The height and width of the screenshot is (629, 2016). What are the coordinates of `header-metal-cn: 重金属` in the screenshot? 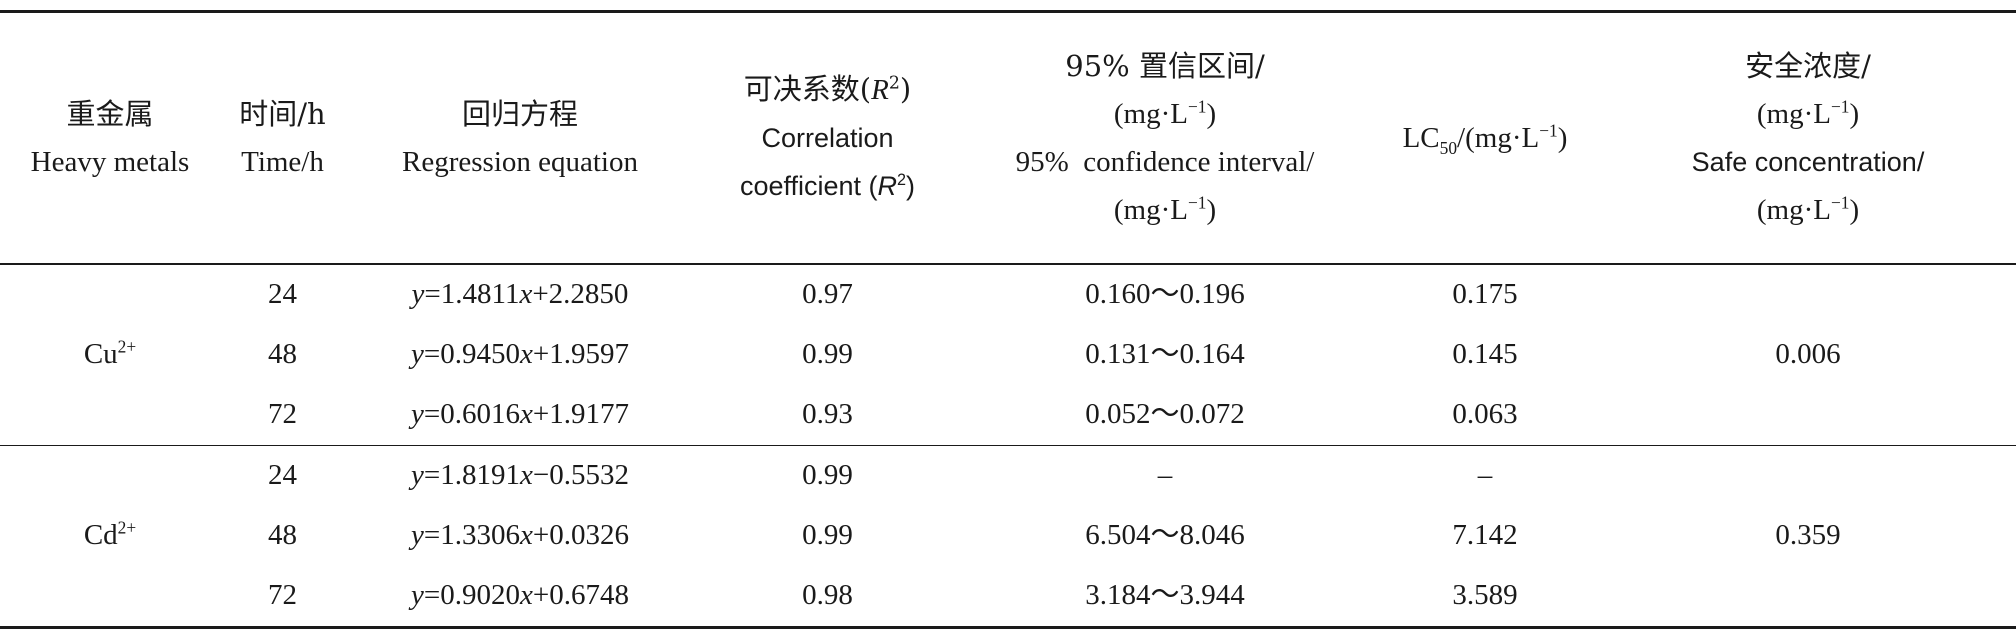 It's located at (110, 113).